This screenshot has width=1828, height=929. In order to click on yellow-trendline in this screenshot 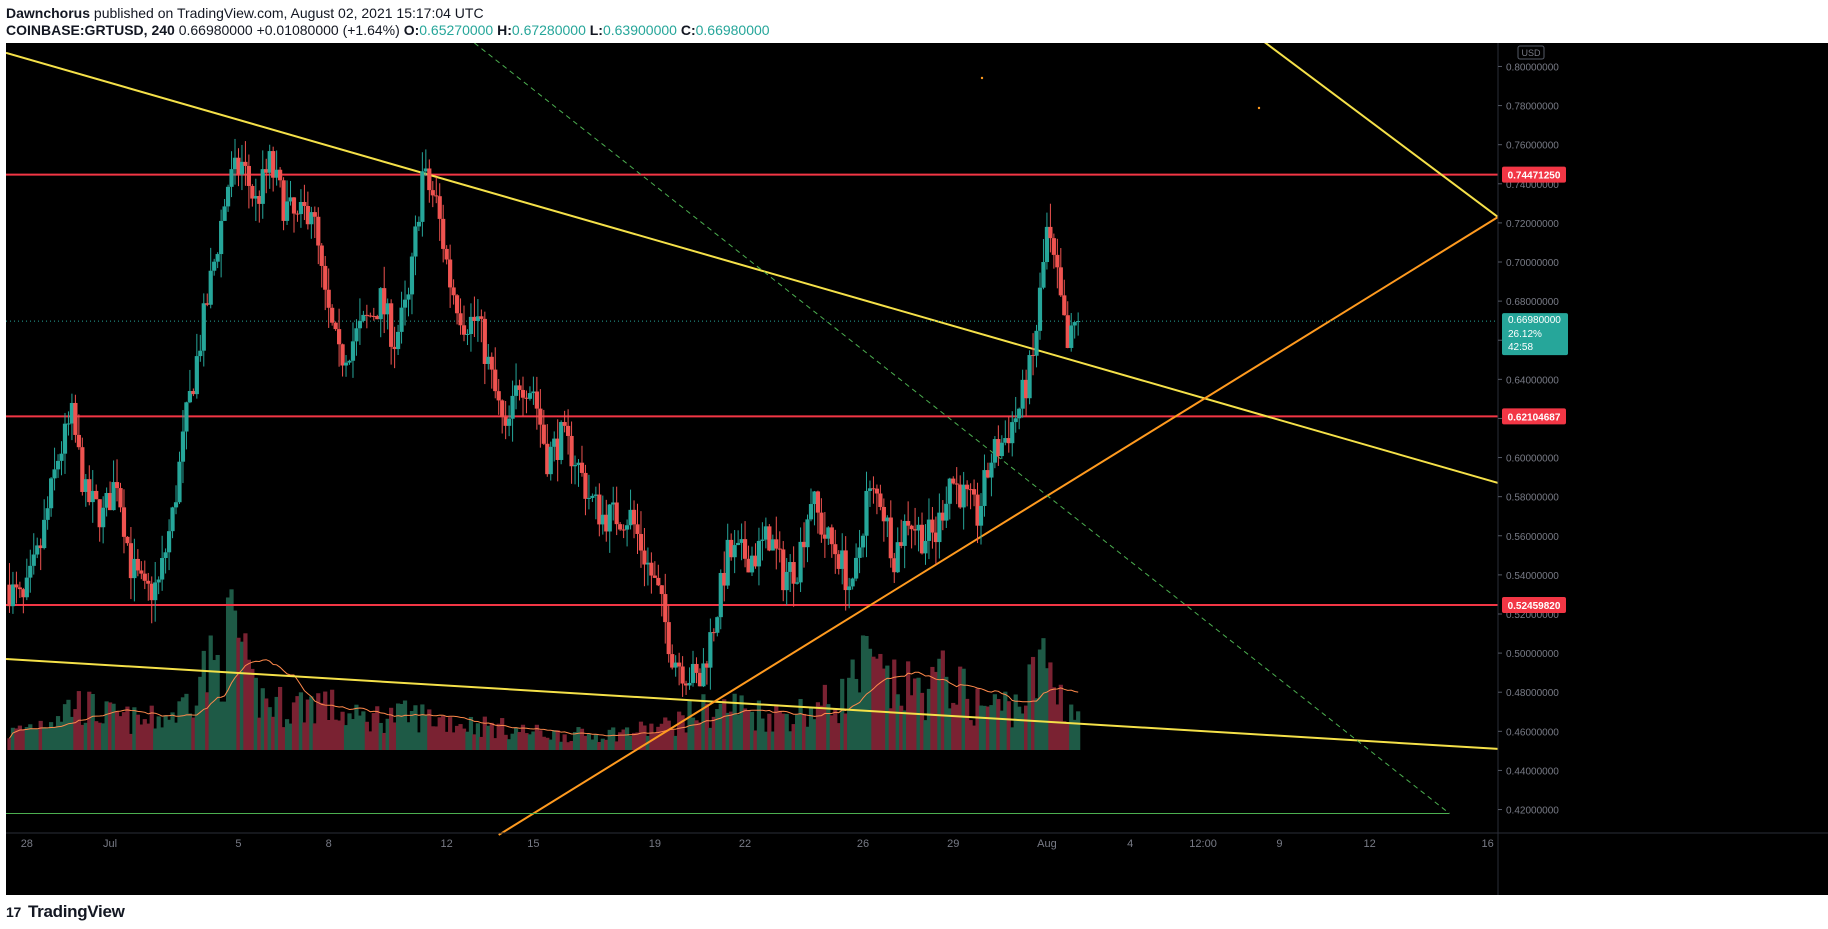, I will do `click(1381, 130)`.